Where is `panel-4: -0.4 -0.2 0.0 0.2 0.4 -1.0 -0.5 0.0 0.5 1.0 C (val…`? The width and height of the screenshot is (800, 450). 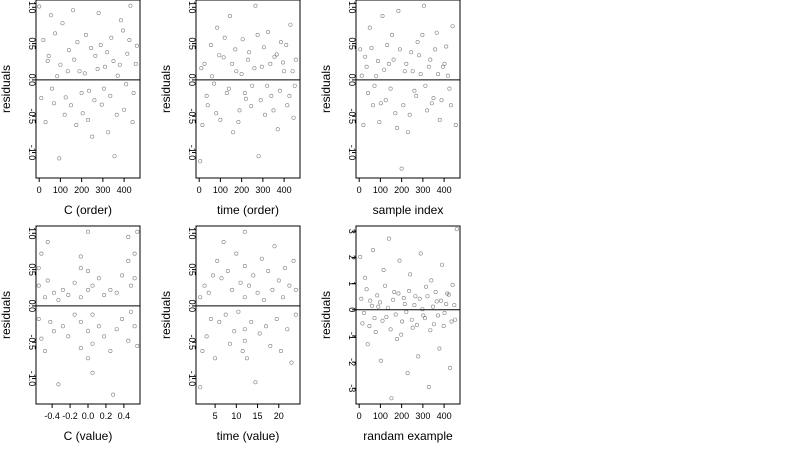
panel-4: -0.4 -0.2 0.0 0.2 0.4 -1.0 -0.5 0.0 0.5 1.0 C (val… is located at coordinates (70, 334).